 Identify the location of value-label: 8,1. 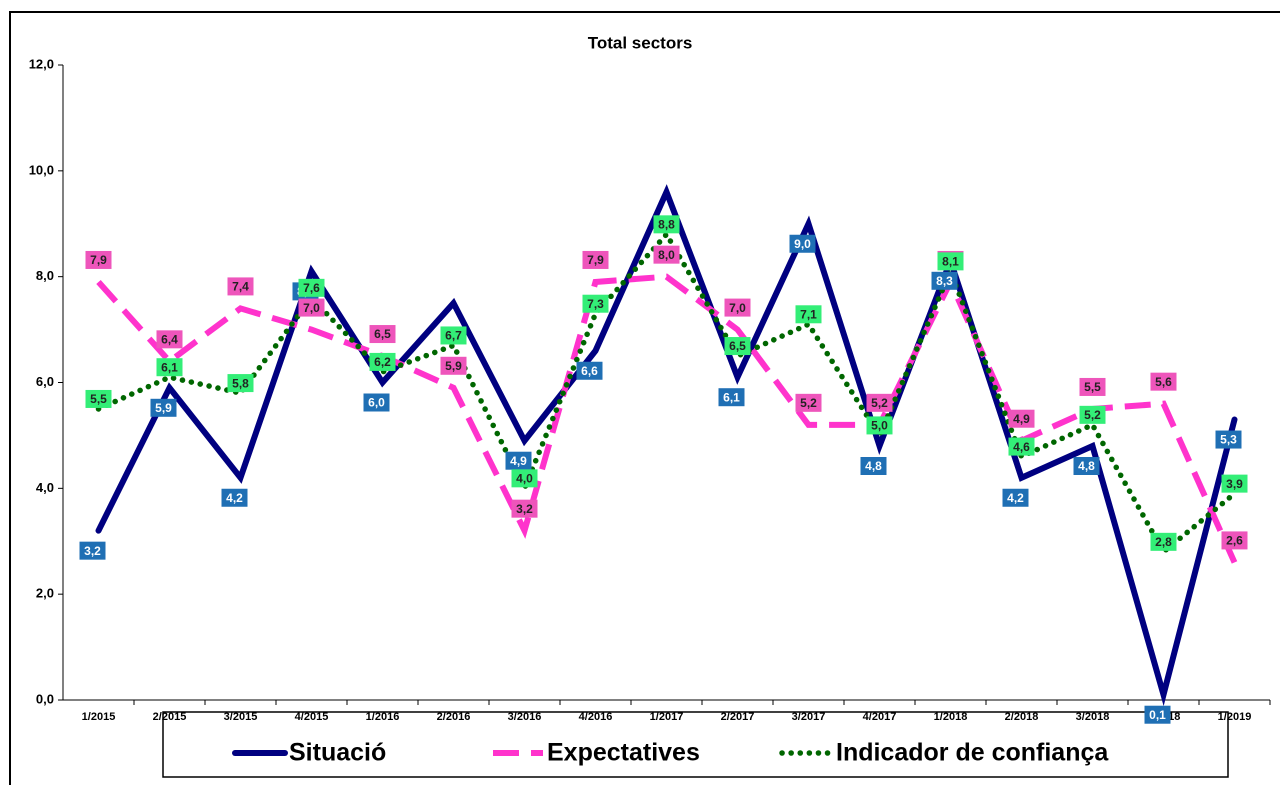
(950, 262).